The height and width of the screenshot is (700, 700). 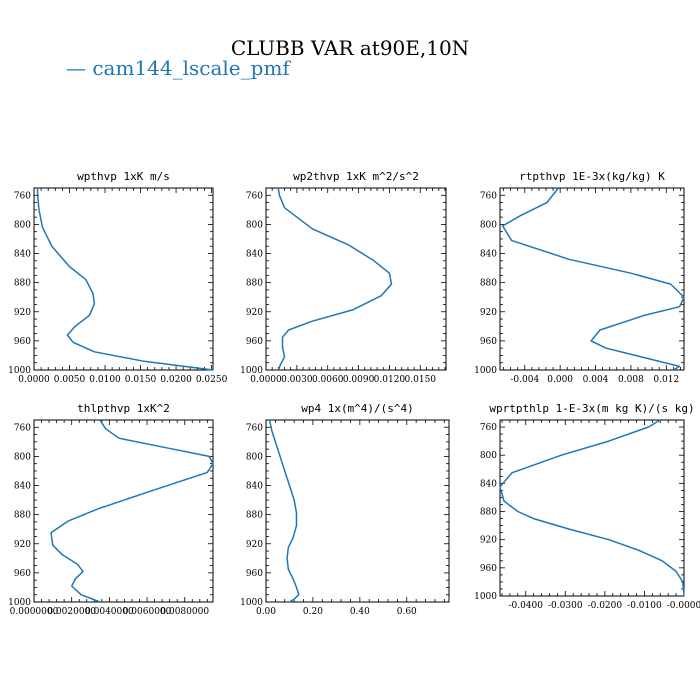 I want to click on x-tick-label: 0.012, so click(x=666, y=380).